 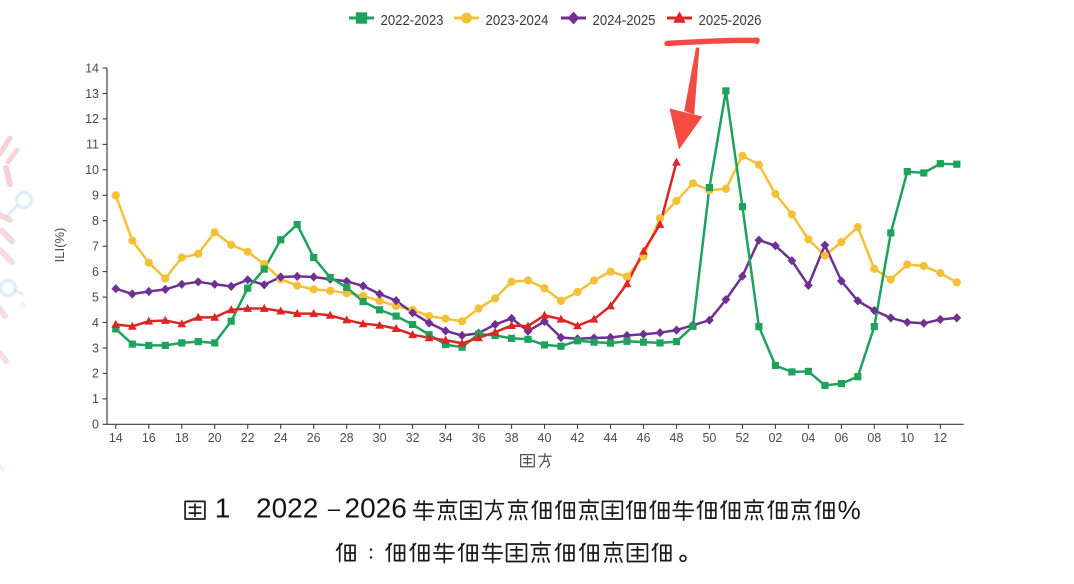 What do you see at coordinates (624, 20) in the screenshot?
I see `svg-text: 2024-2025` at bounding box center [624, 20].